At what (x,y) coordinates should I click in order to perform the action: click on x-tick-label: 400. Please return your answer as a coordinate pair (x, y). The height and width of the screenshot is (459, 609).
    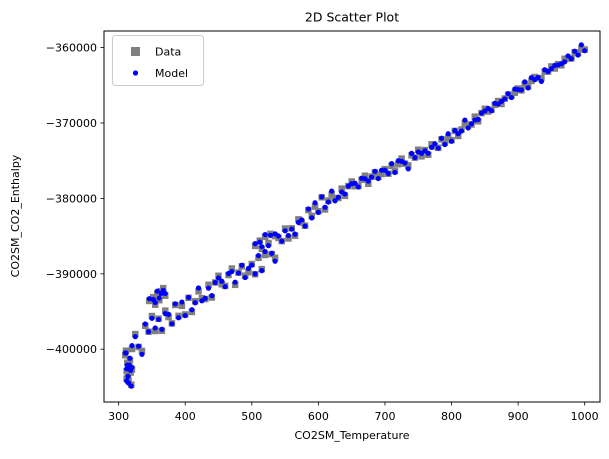
    Looking at the image, I should click on (185, 416).